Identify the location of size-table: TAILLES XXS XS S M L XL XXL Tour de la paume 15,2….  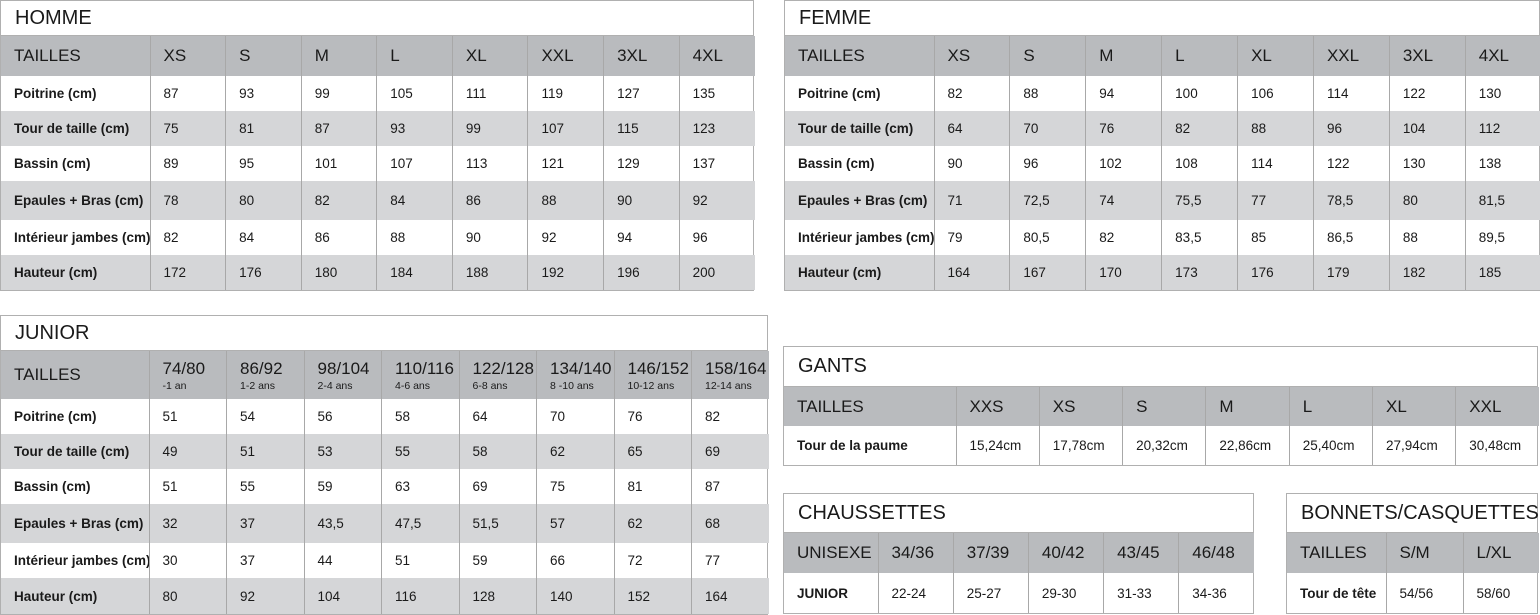
(1162, 426).